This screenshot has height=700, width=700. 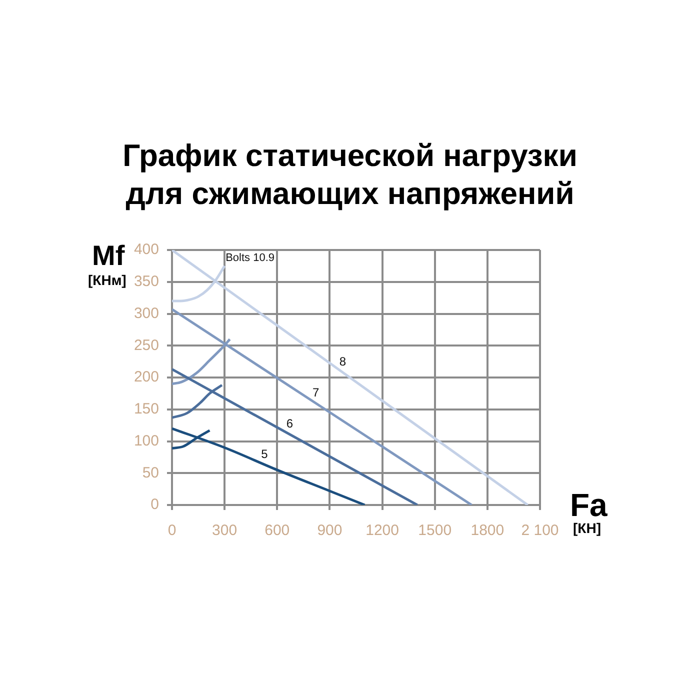 What do you see at coordinates (487, 531) in the screenshot?
I see `x-tick-label: 1800` at bounding box center [487, 531].